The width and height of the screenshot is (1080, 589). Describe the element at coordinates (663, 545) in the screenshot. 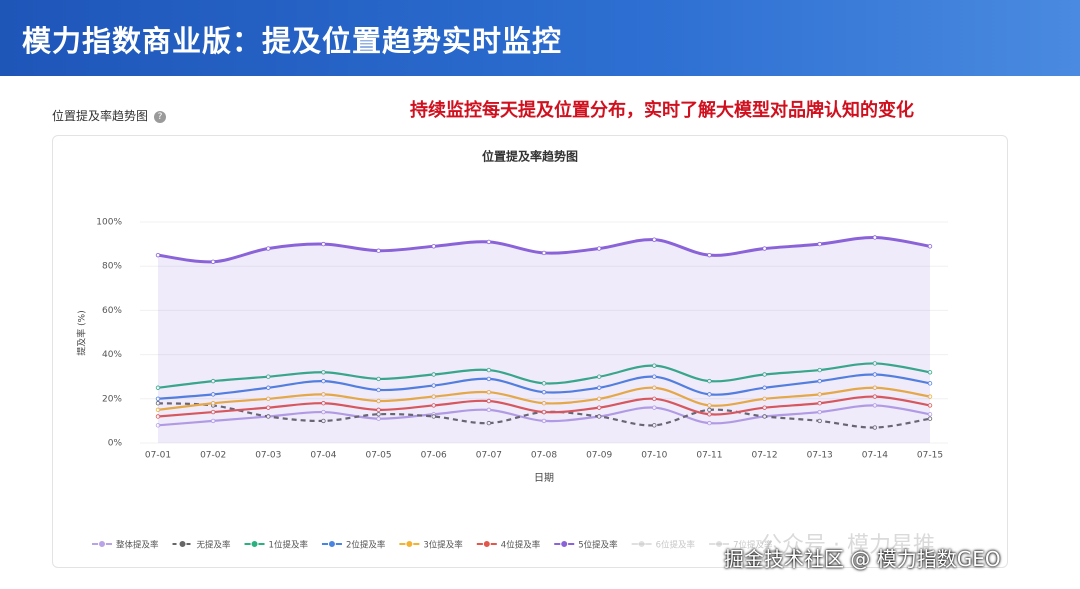

I see `legend-item: 6位提及率` at that location.